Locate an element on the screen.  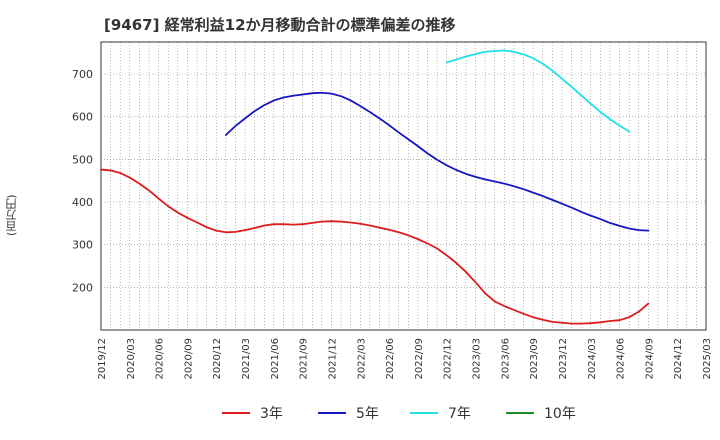
x-tick-label: 2019/12 is located at coordinates (102, 359).